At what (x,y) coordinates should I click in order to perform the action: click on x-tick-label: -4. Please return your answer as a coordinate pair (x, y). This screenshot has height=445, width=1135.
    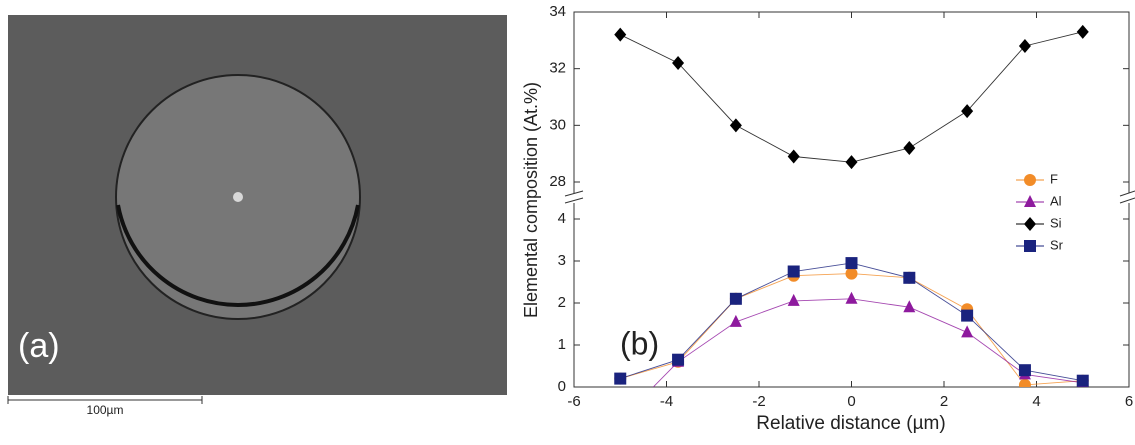
    Looking at the image, I should click on (666, 401).